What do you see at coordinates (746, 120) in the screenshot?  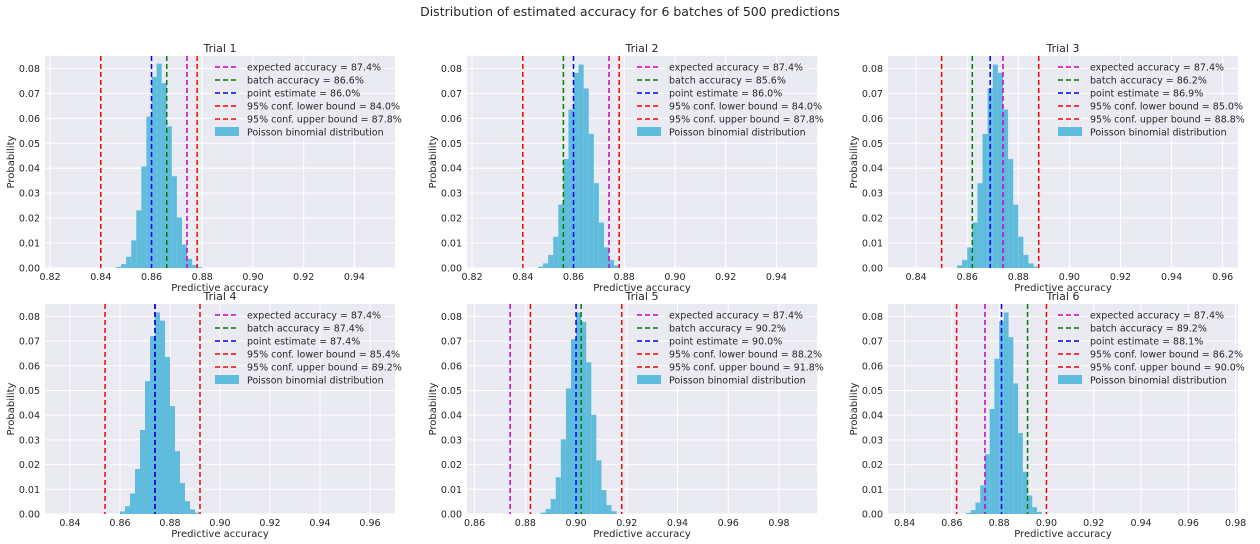 I see `legend-entry: 95% conf. upper bound = 87.8%` at bounding box center [746, 120].